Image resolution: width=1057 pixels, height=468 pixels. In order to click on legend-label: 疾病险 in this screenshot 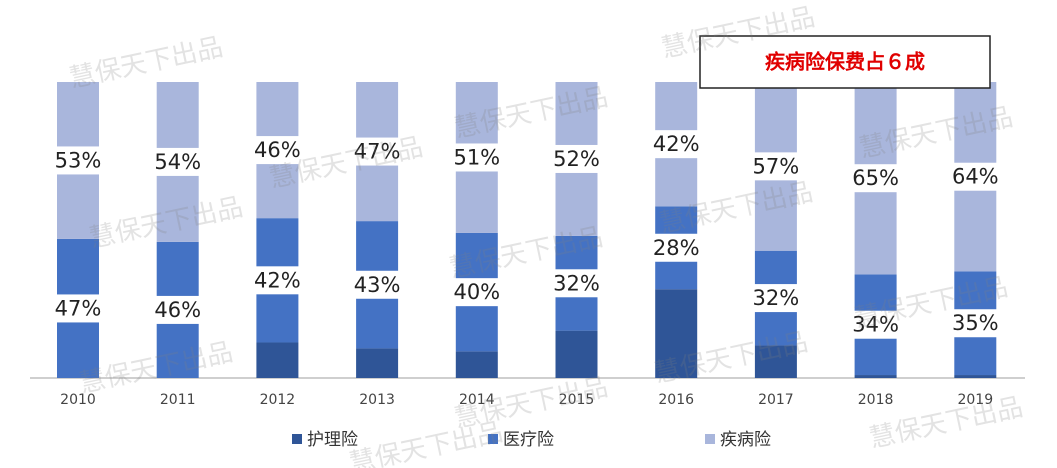, I will do `click(745, 440)`.